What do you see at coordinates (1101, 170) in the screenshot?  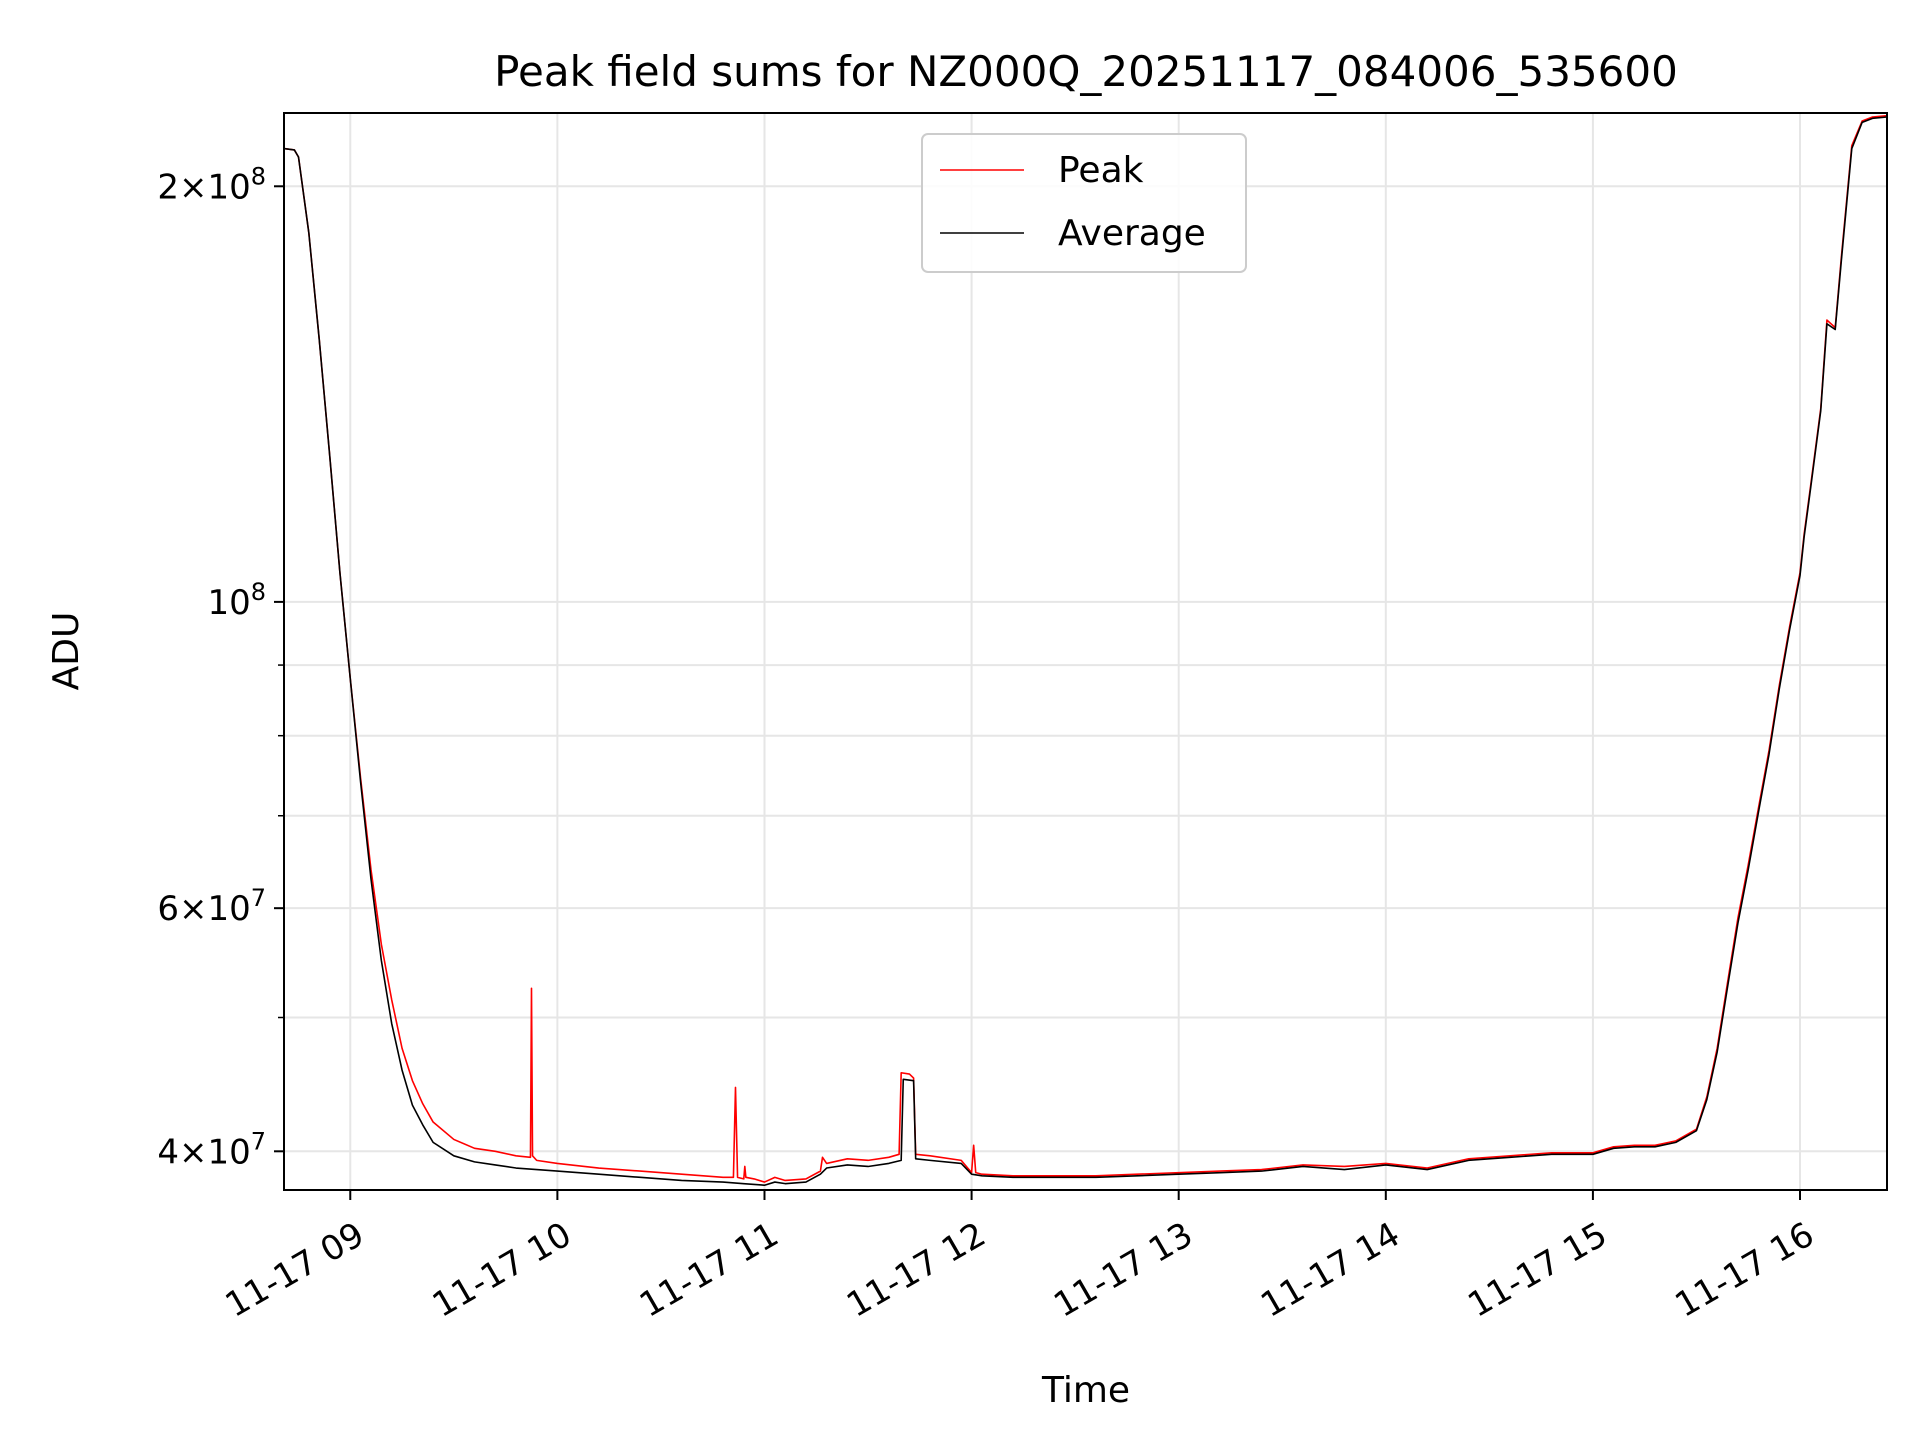 I see `legend-peak-label: Peak` at bounding box center [1101, 170].